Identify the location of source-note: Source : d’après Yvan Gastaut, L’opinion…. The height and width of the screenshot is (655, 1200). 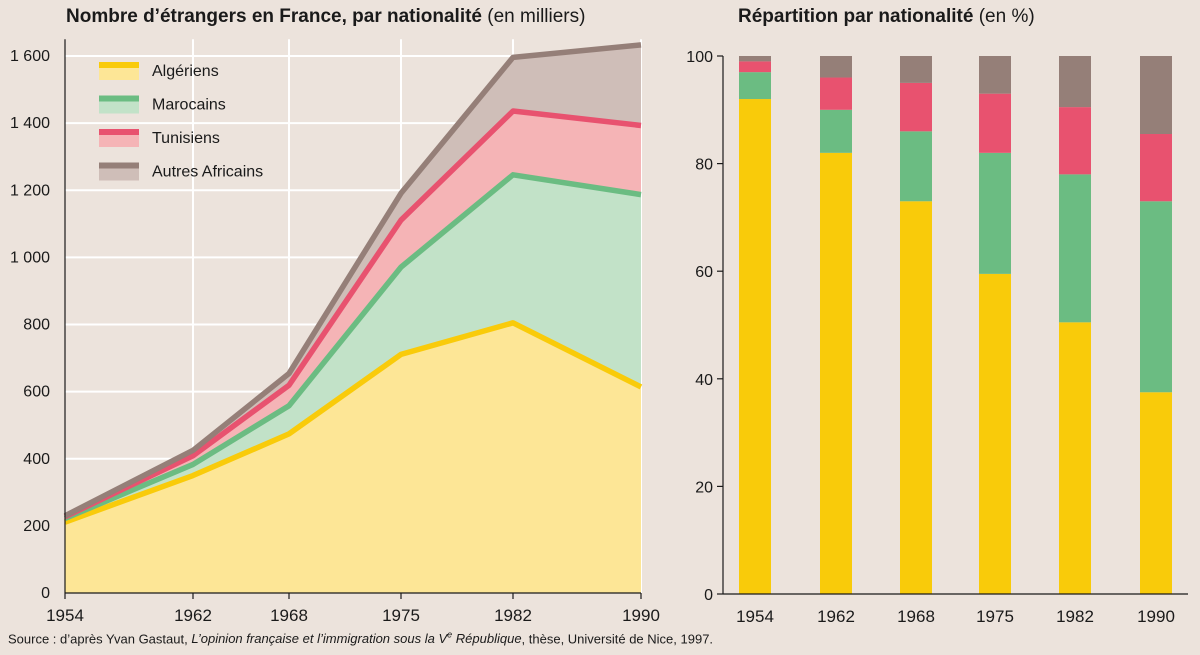
(361, 638).